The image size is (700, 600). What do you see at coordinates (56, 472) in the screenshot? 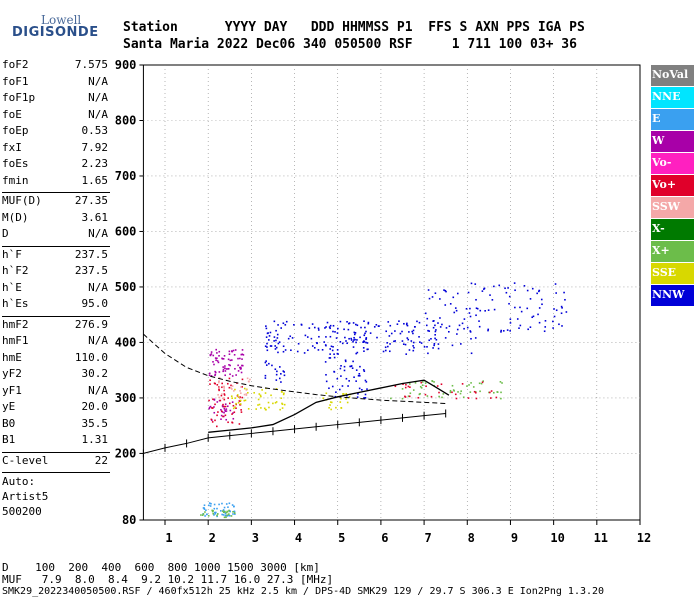
I see `panel-divider` at bounding box center [56, 472].